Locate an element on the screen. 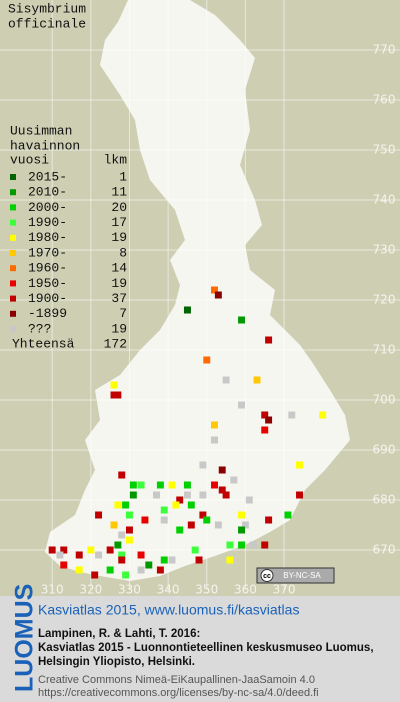 Image resolution: width=400 pixels, height=702 pixels. y-tick-label: 740 is located at coordinates (384, 200).